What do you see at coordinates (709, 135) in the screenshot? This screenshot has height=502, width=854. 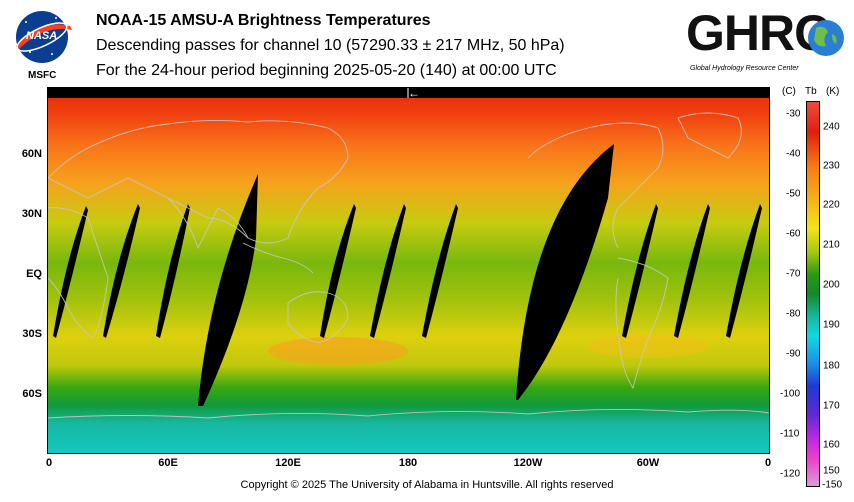 I see `coastline-greenland` at bounding box center [709, 135].